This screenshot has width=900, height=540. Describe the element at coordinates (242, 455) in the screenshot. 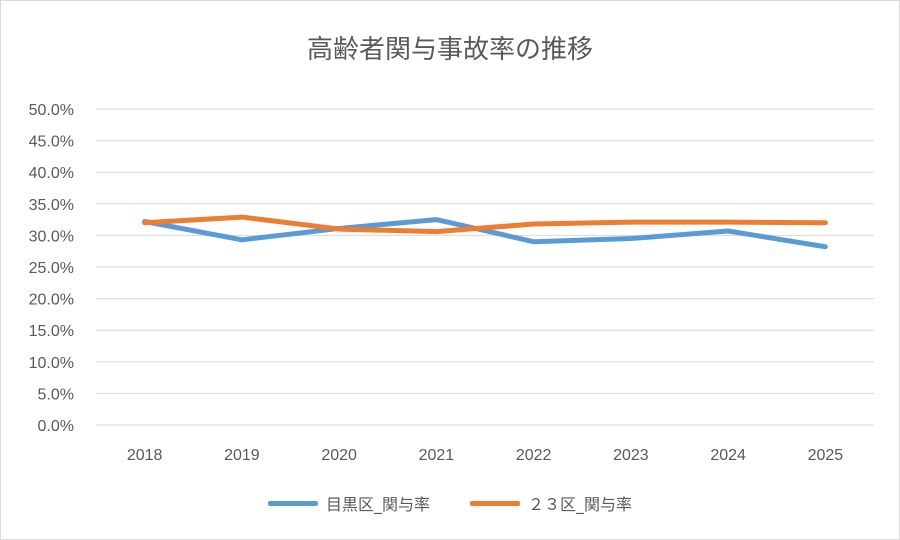

I see `x-tick-label: 2019` at that location.